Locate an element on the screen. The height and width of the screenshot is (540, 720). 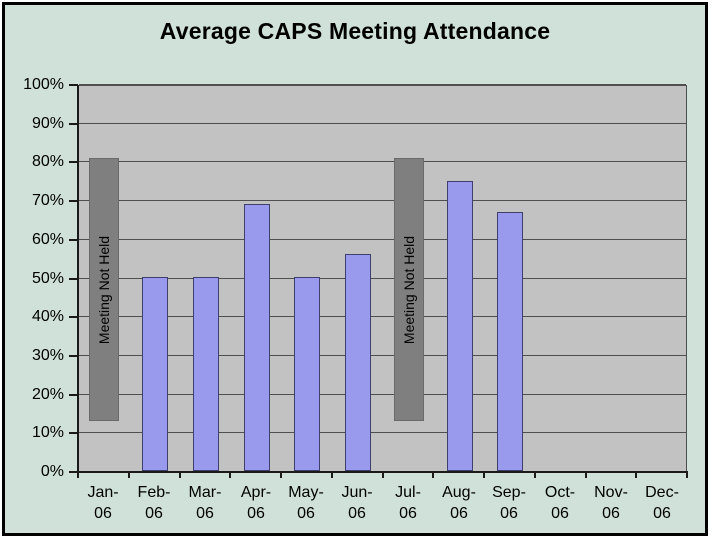
y-axis-label-0: 0% is located at coordinates (52, 471).